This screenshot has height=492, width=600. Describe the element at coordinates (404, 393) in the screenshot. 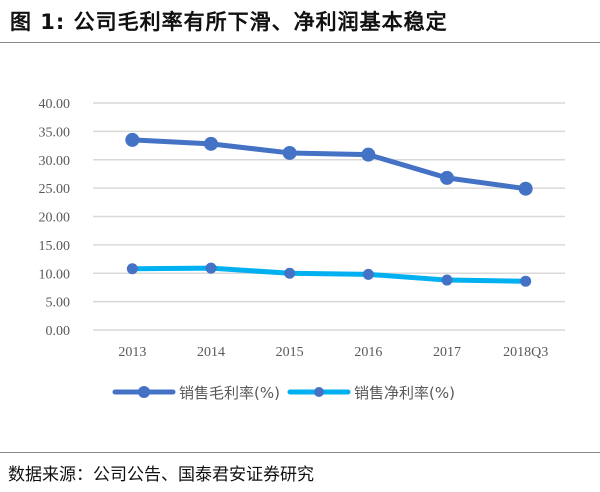

I see `legend-label: 销售净利率(%)` at that location.